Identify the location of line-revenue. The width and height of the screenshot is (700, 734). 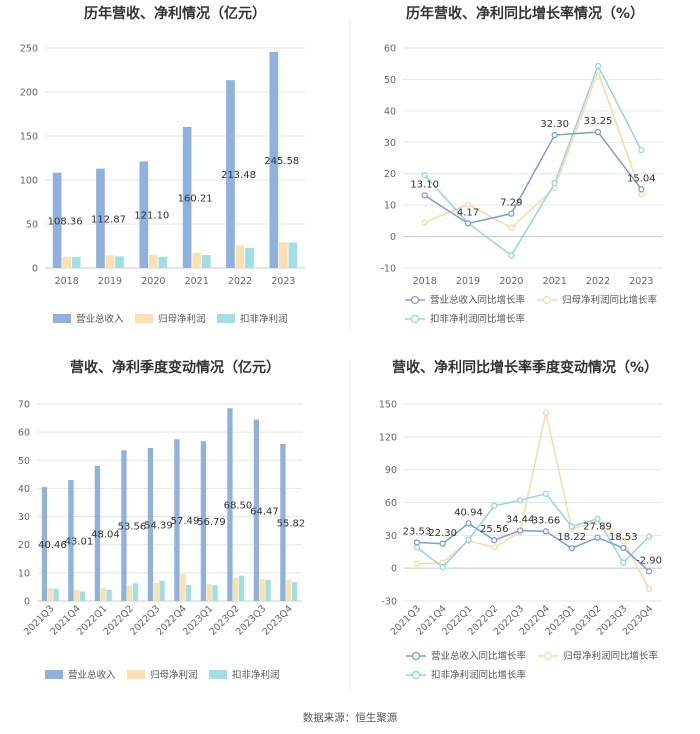
(533, 547).